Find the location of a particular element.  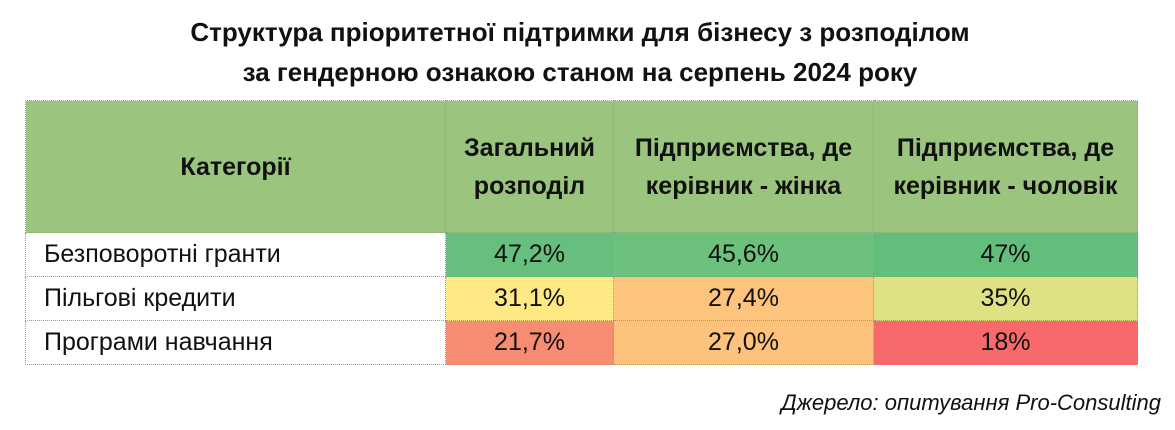

category-cell: Програми навчання is located at coordinates (235, 342).